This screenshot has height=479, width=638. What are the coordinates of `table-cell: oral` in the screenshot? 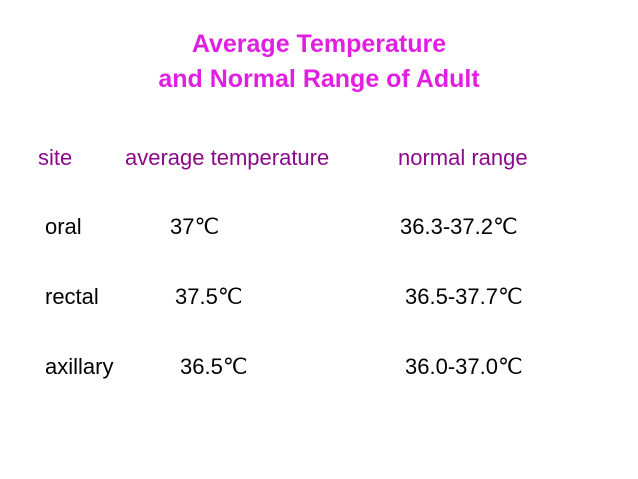 It's located at (63, 226).